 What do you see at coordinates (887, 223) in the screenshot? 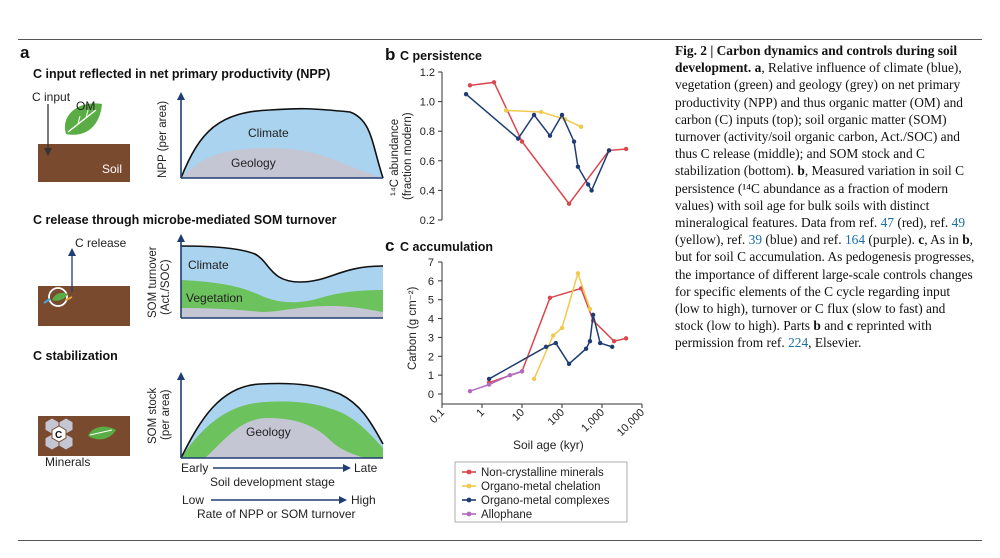
I see `caption-ref-47: 47` at bounding box center [887, 223].